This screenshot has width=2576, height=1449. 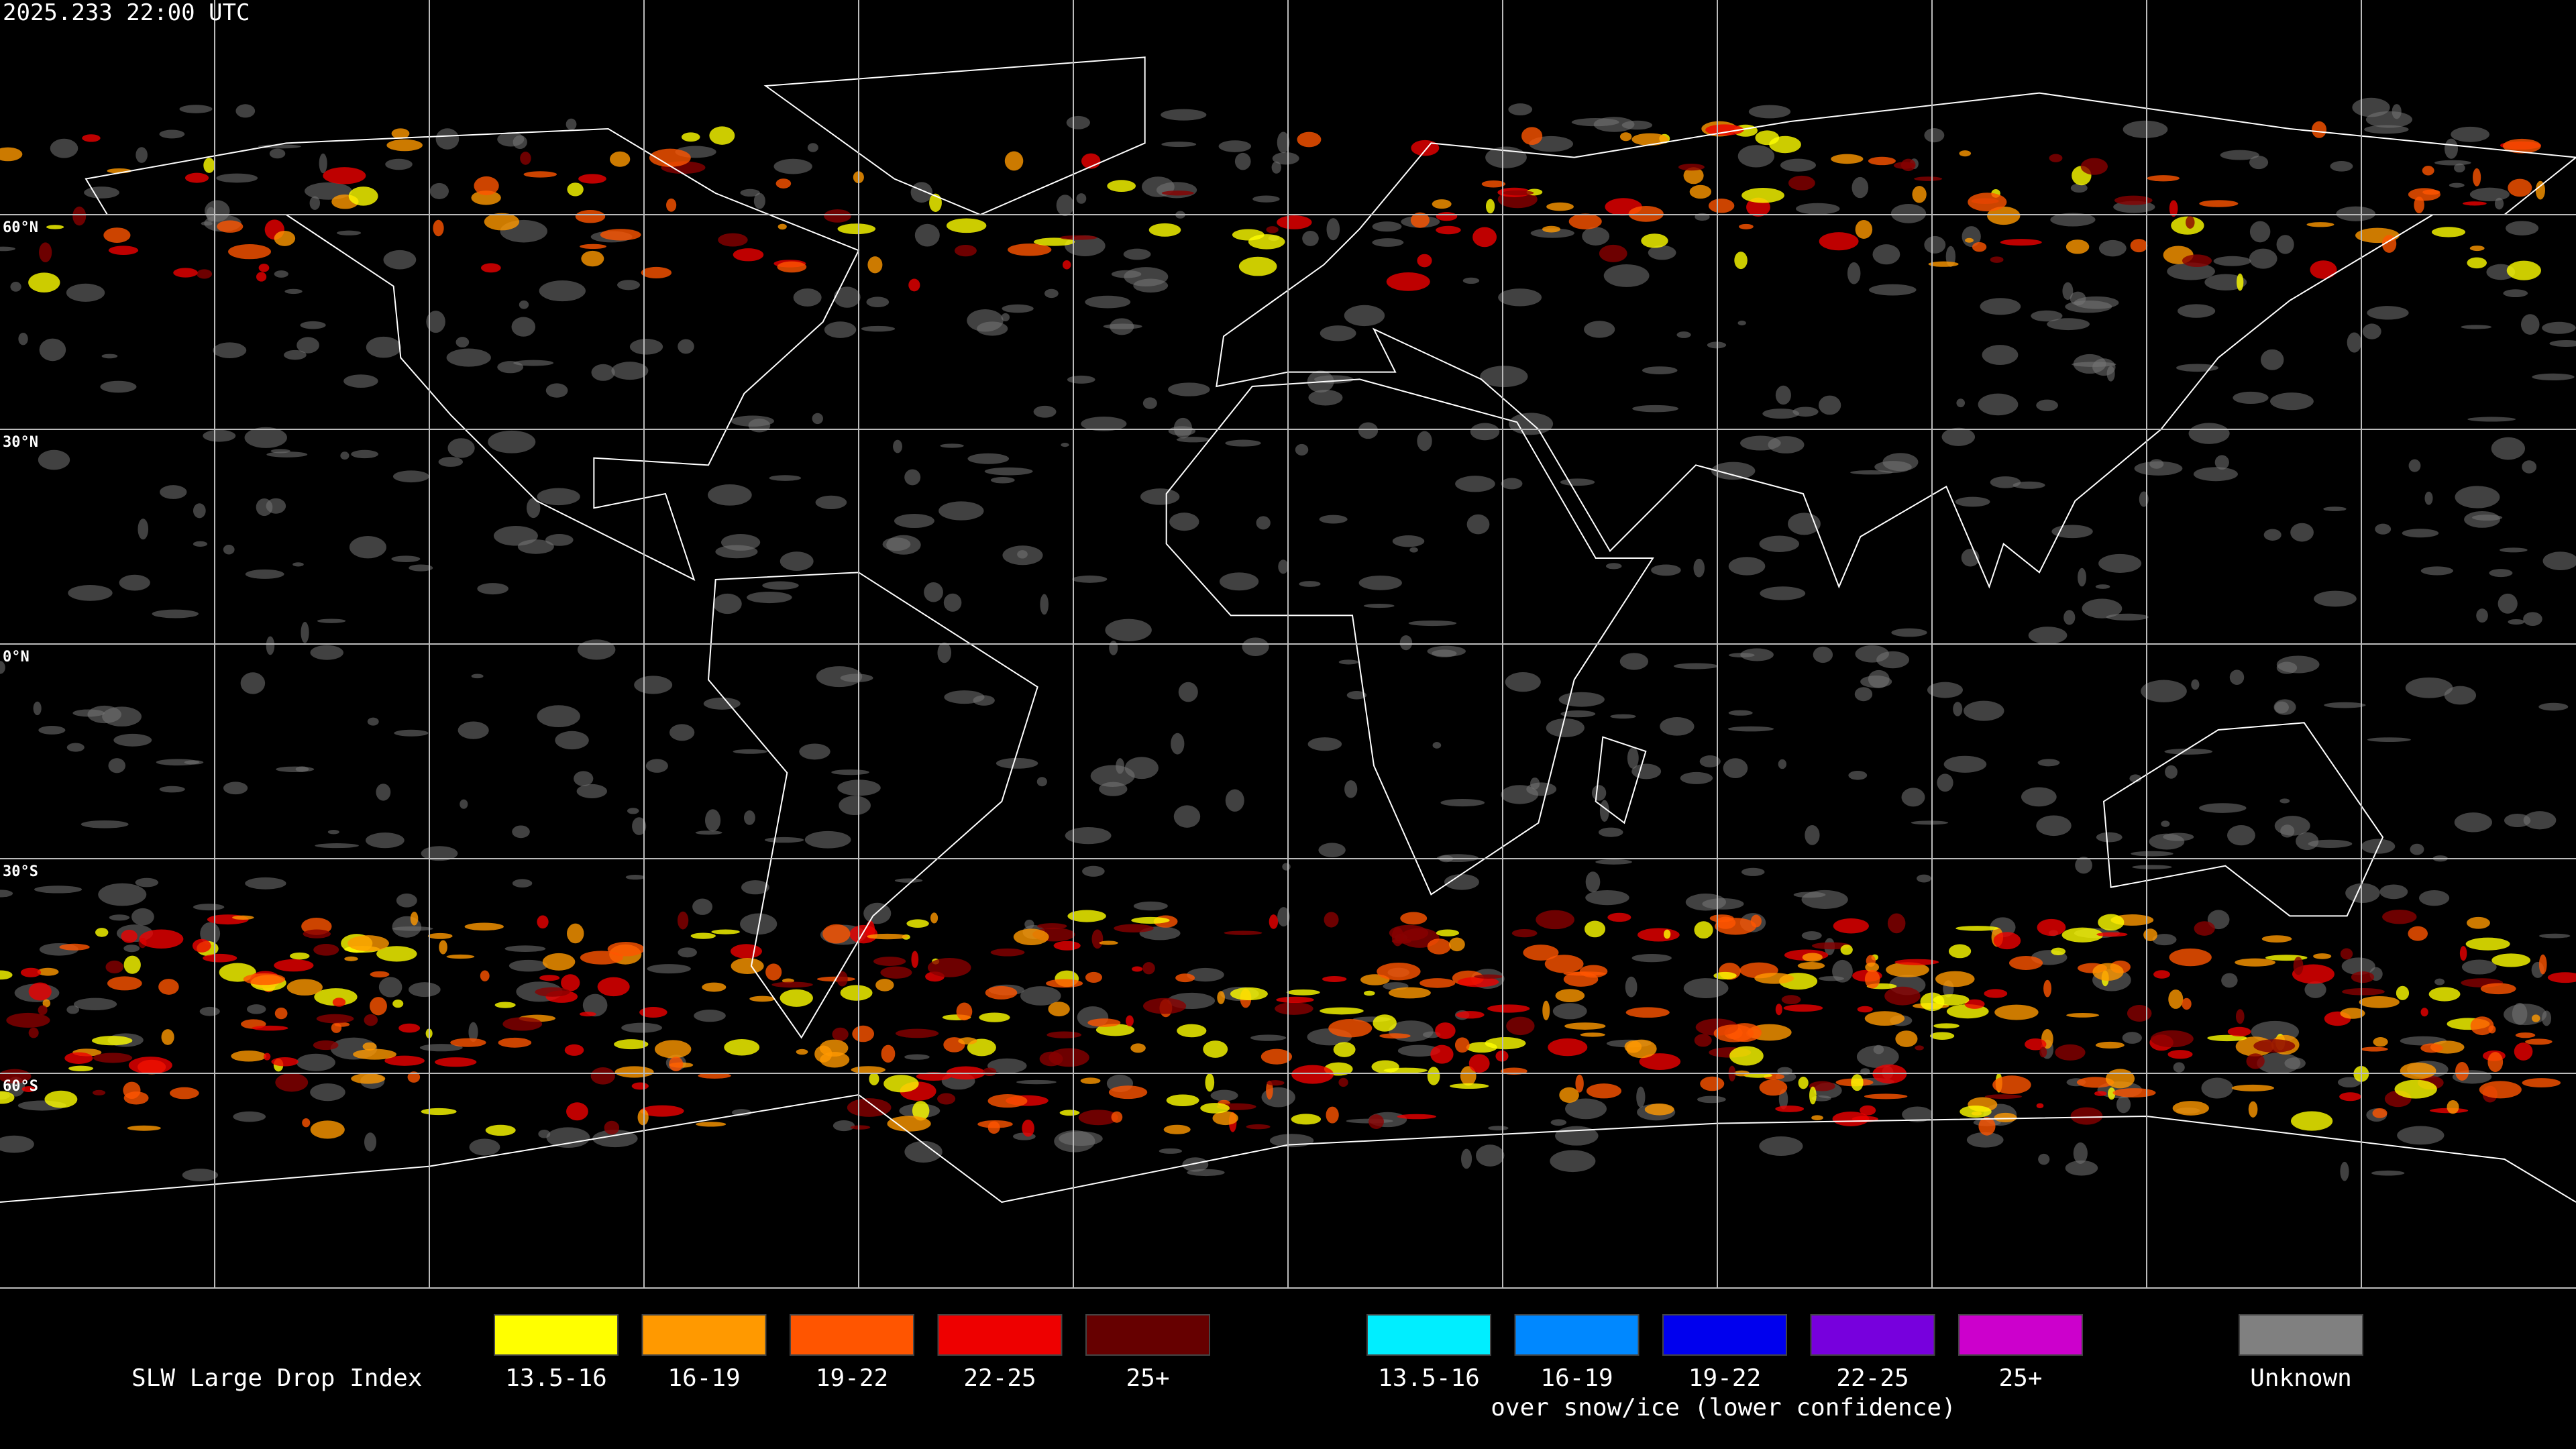 What do you see at coordinates (1429, 1378) in the screenshot?
I see `legend-label: 13.5-16` at bounding box center [1429, 1378].